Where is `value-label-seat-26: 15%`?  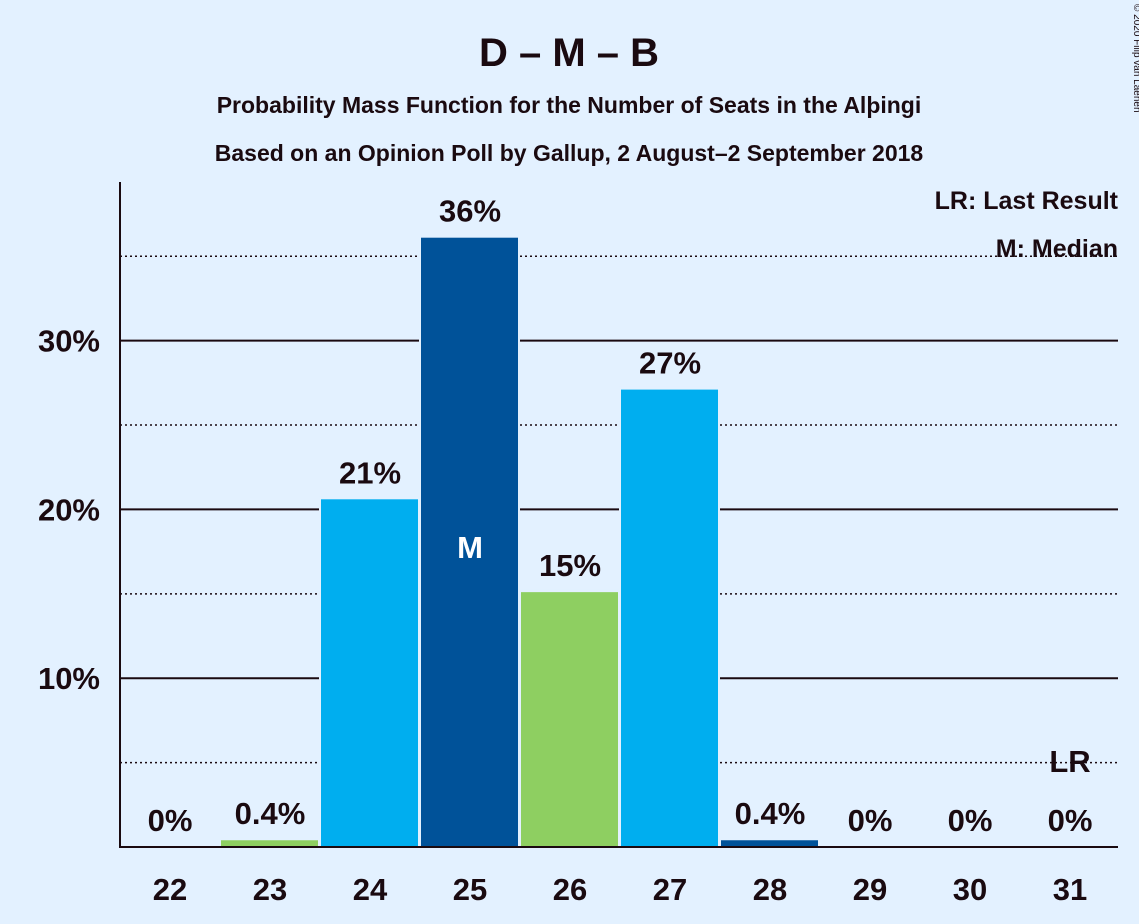 value-label-seat-26: 15% is located at coordinates (570, 565).